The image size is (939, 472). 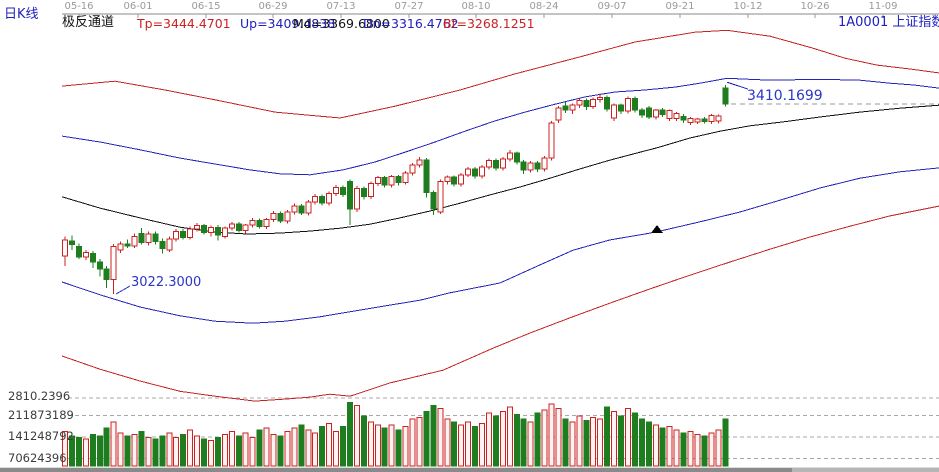 What do you see at coordinates (815, 6) in the screenshot?
I see `date-label: 10-26` at bounding box center [815, 6].